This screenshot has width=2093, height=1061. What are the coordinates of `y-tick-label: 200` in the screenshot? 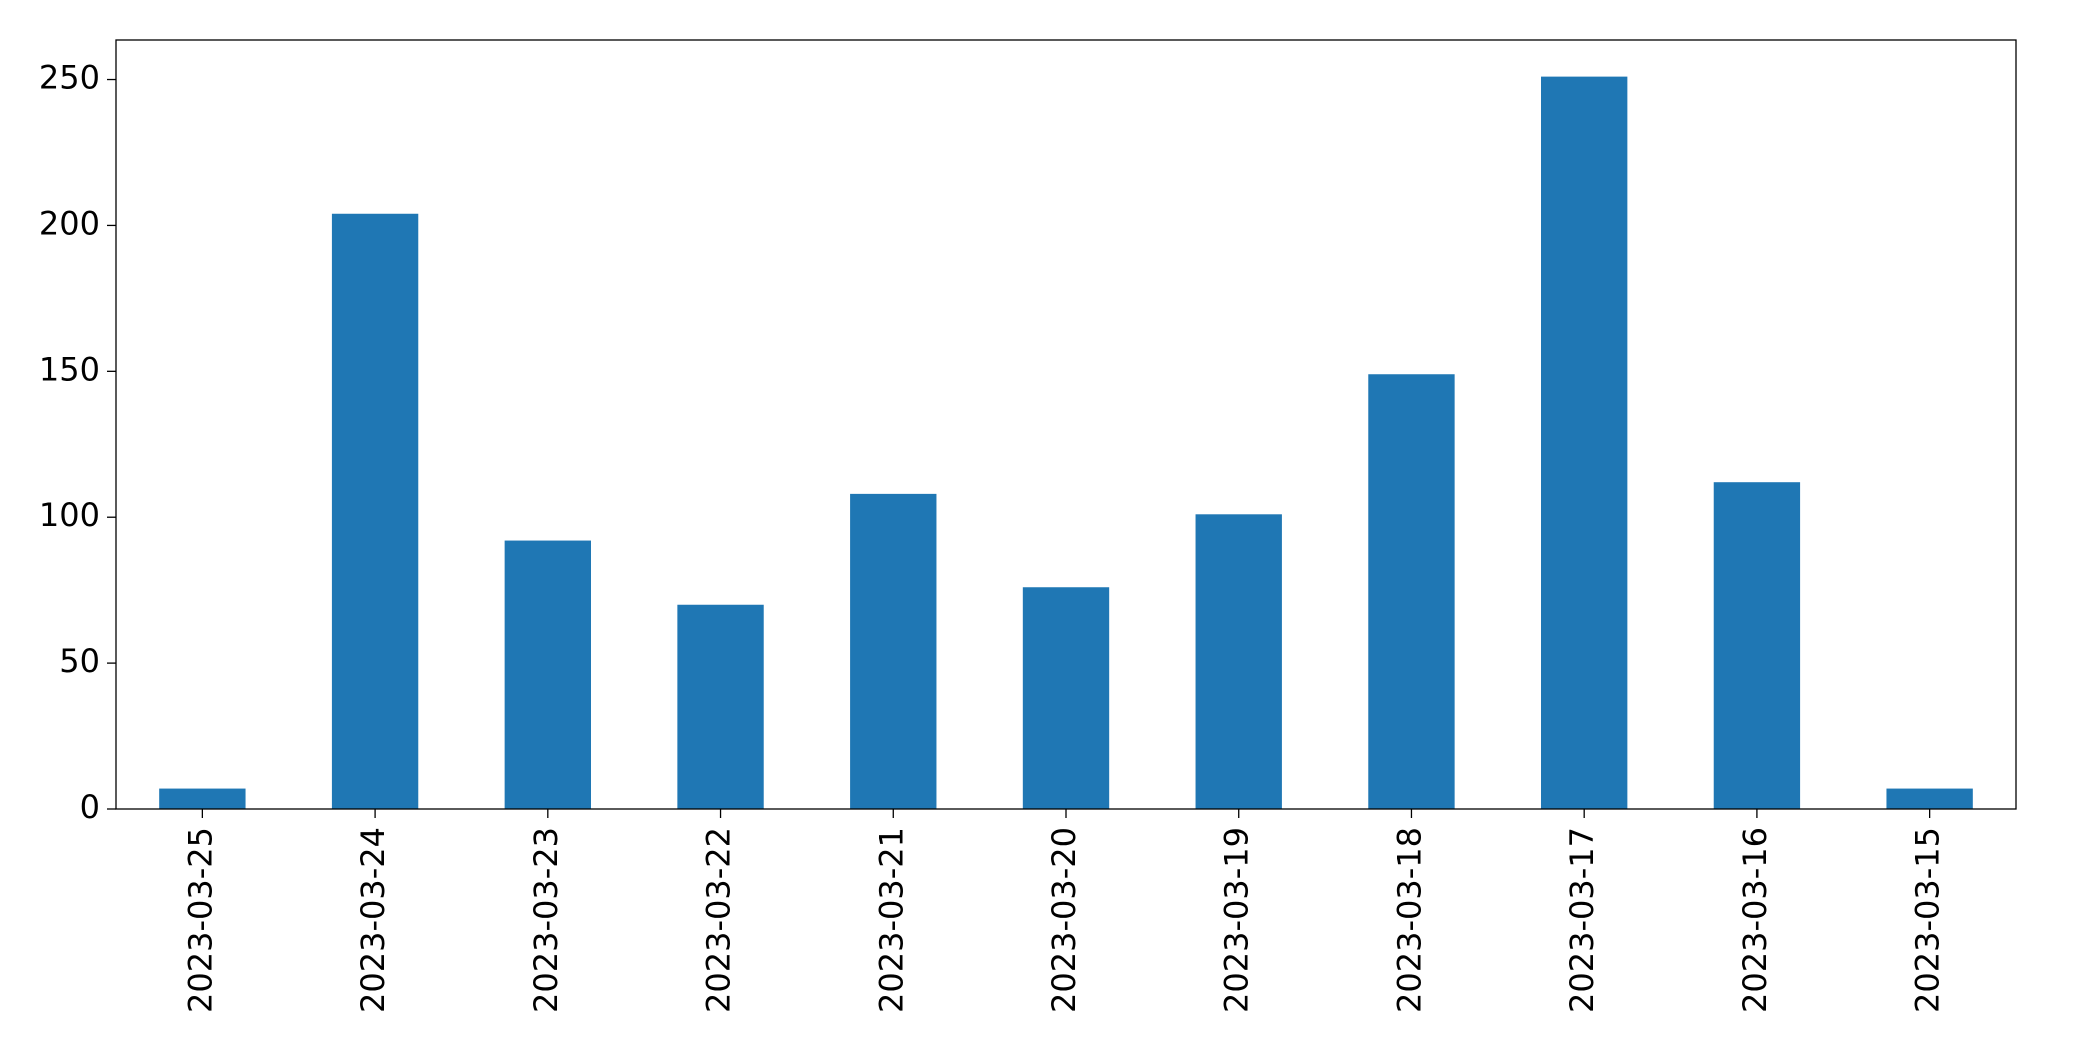 It's located at (69, 223).